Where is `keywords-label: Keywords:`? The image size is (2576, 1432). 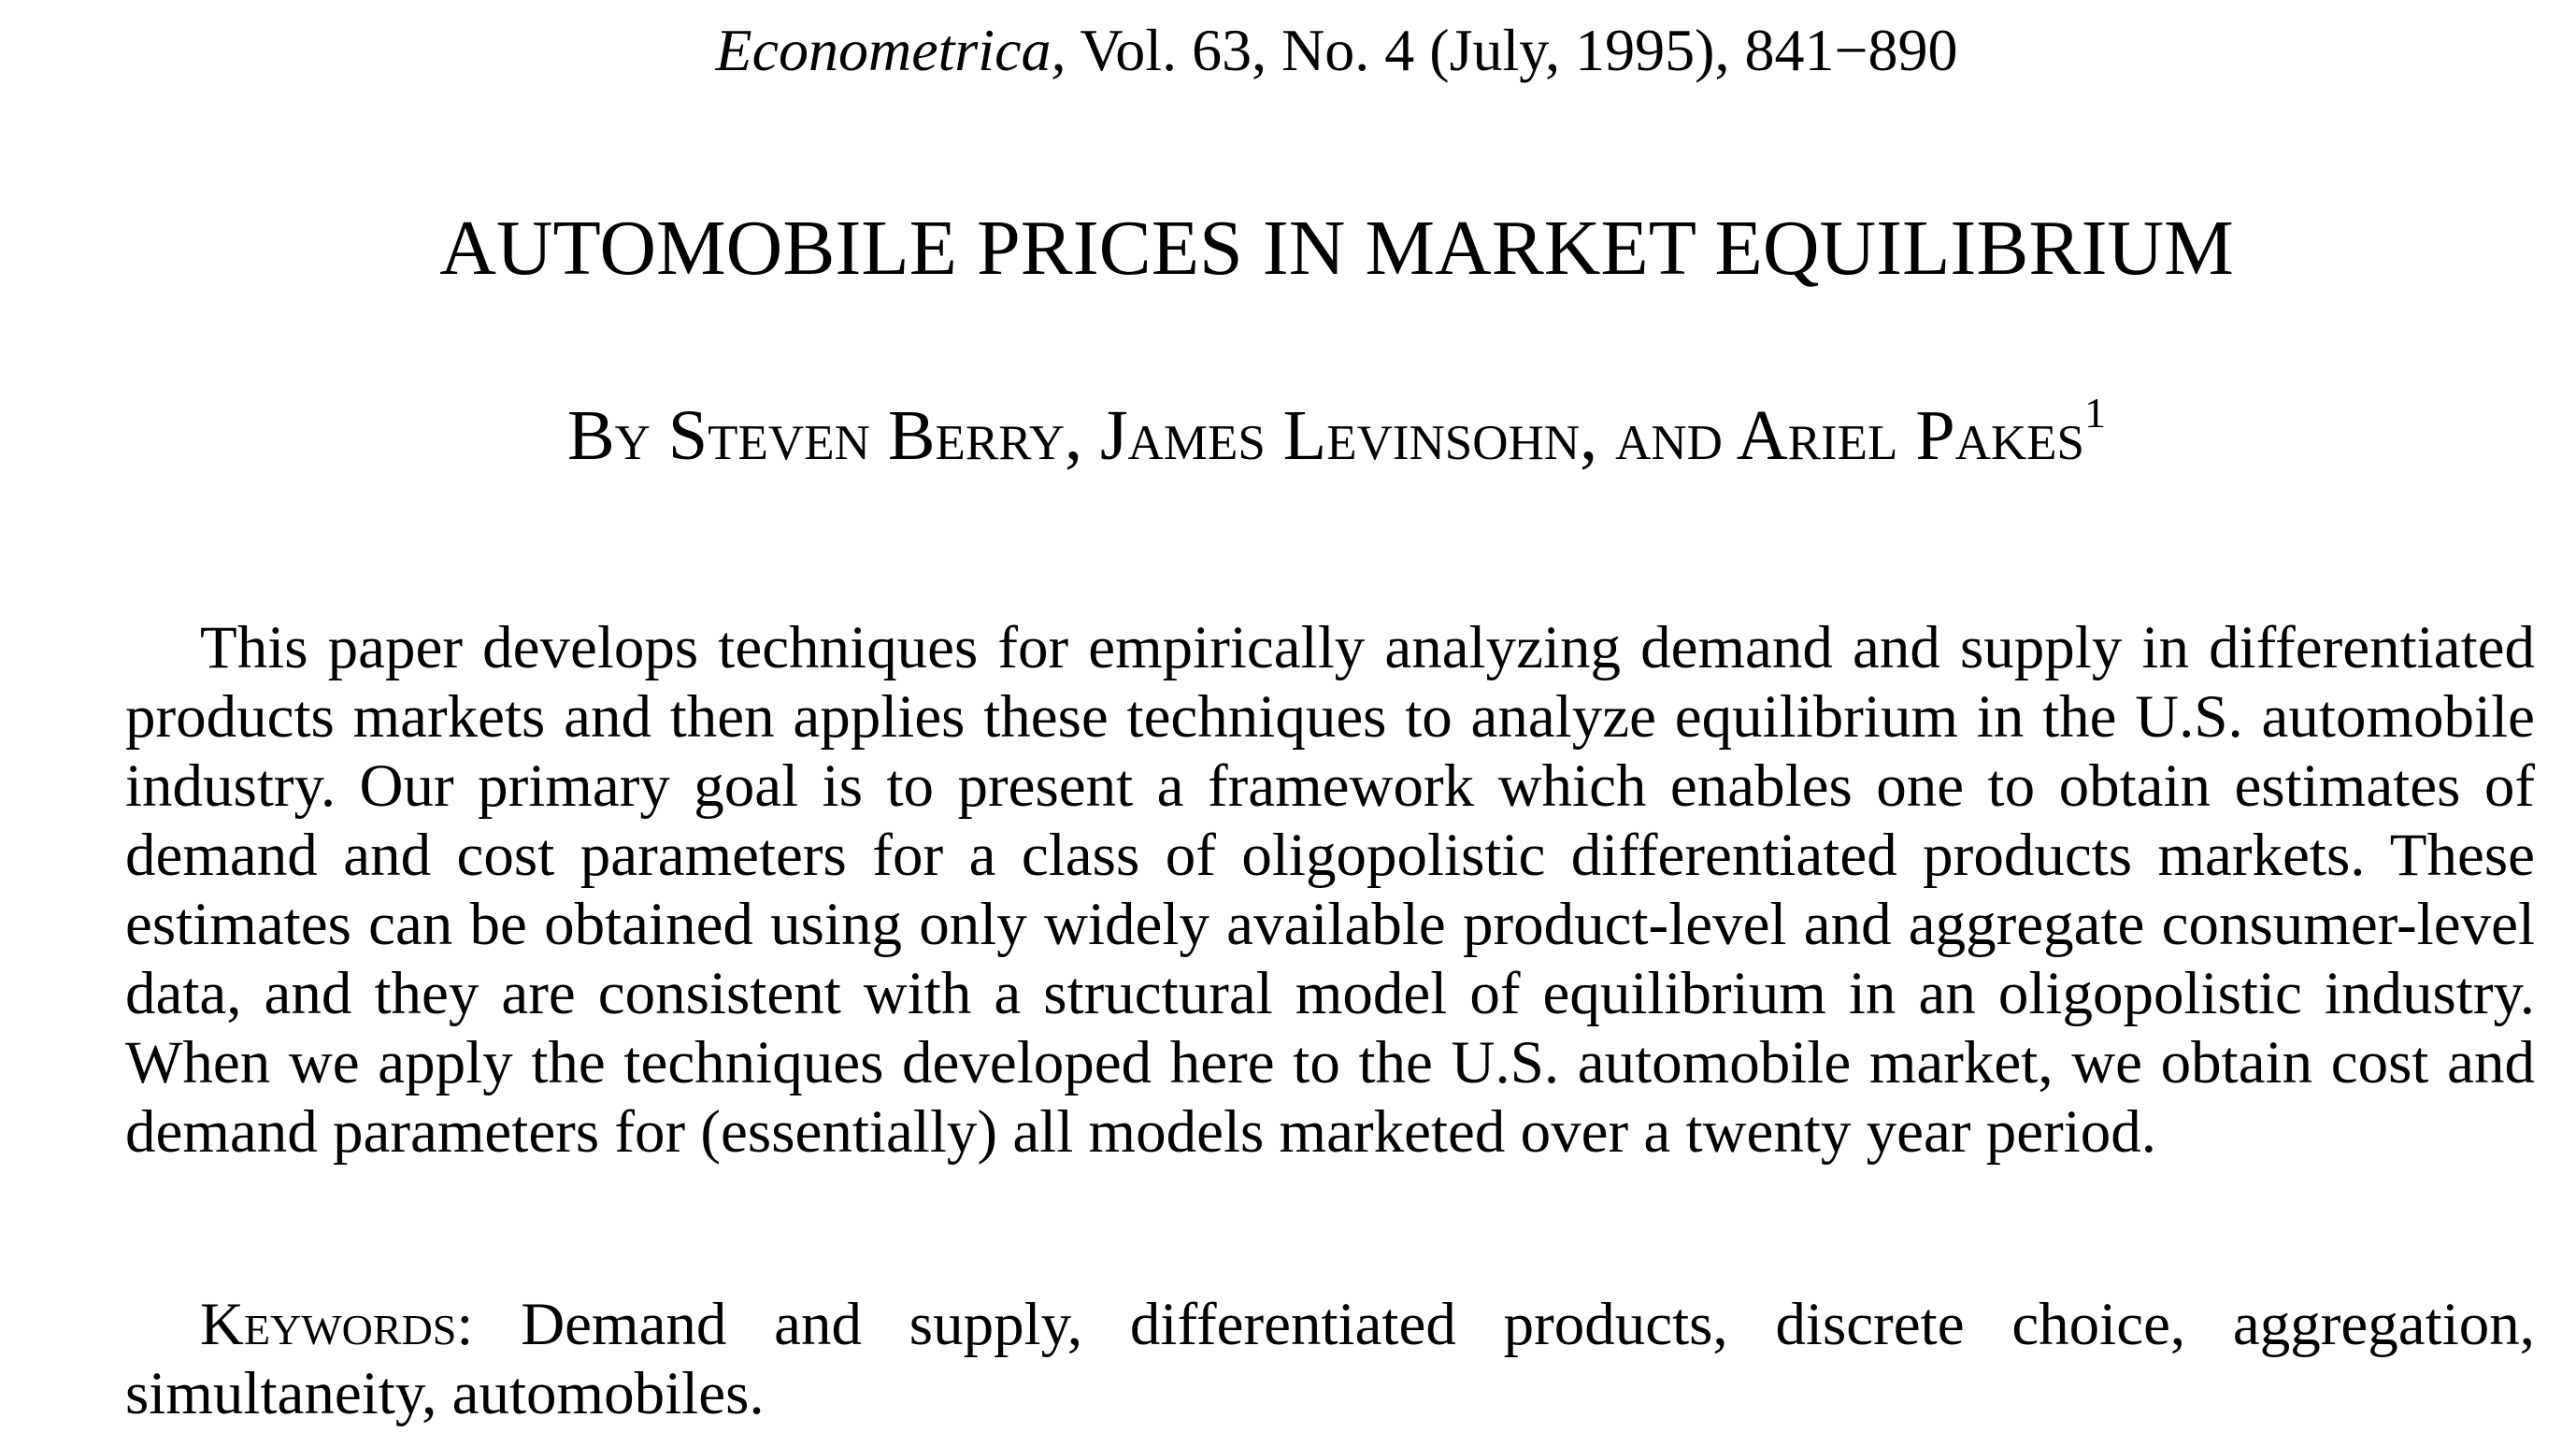
keywords-label: Keywords: is located at coordinates (337, 1324).